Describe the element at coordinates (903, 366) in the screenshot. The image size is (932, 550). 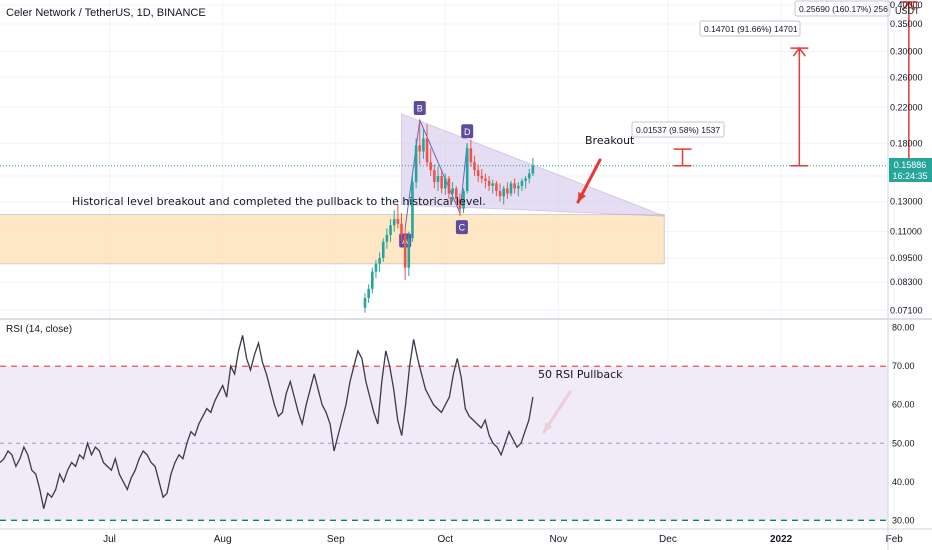
I see `rsi-axis-tick: 70.00` at that location.